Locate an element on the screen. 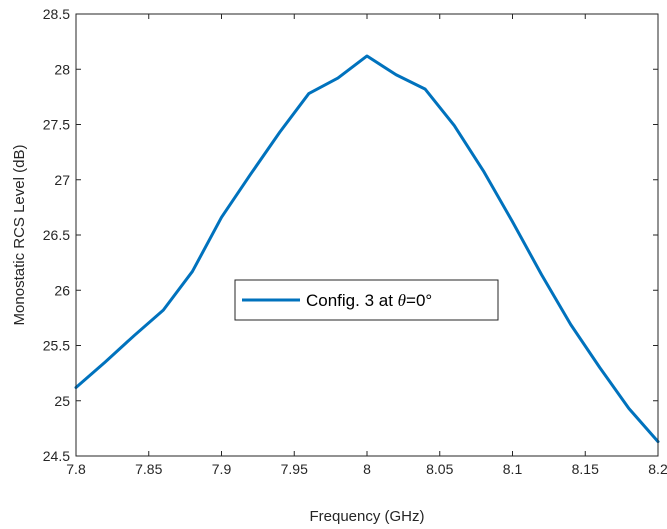 The width and height of the screenshot is (667, 529). legend-label-theta: θ is located at coordinates (402, 300).